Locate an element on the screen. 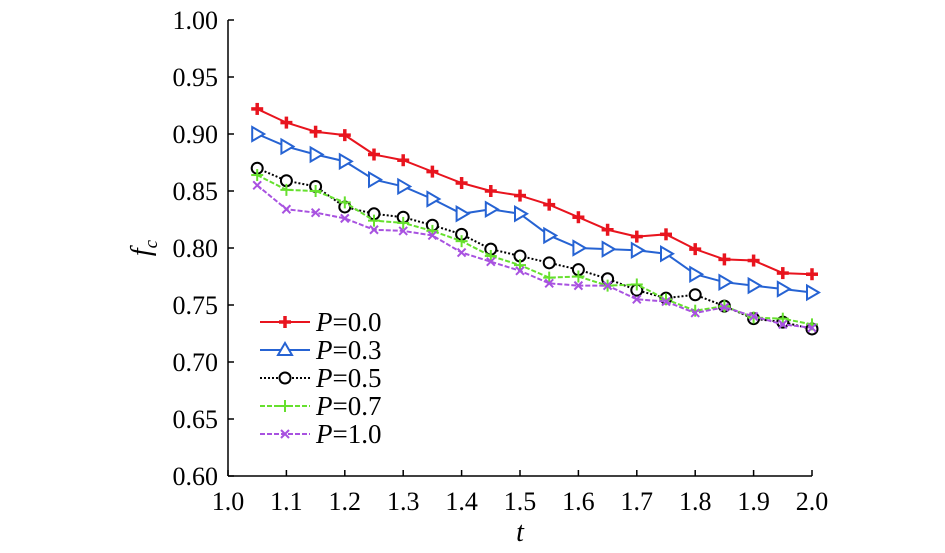  legend-item: P=0.5 is located at coordinates (320, 378).